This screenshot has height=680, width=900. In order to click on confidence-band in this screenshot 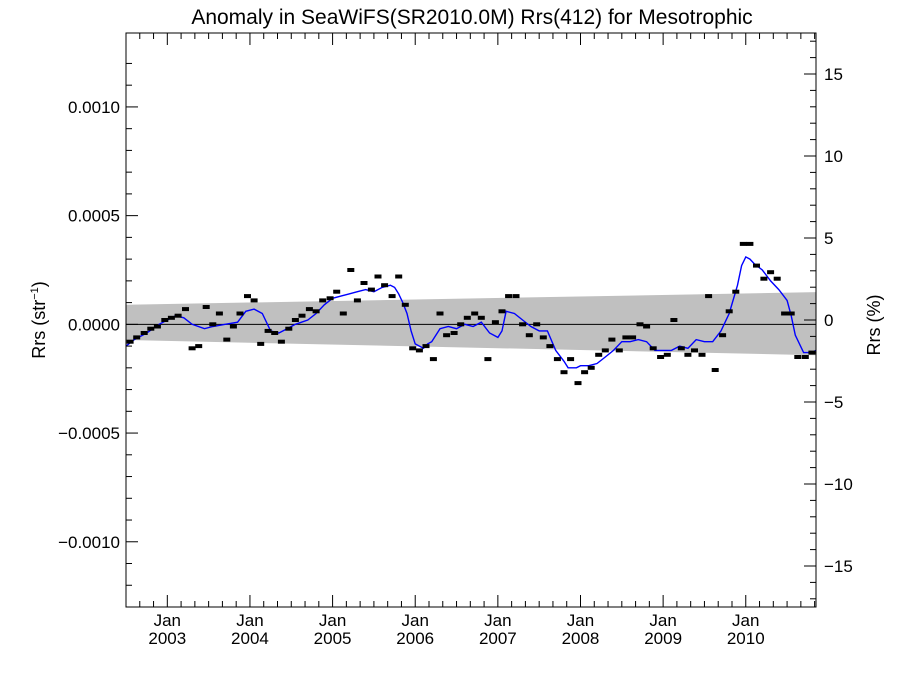, I will do `click(471, 324)`.